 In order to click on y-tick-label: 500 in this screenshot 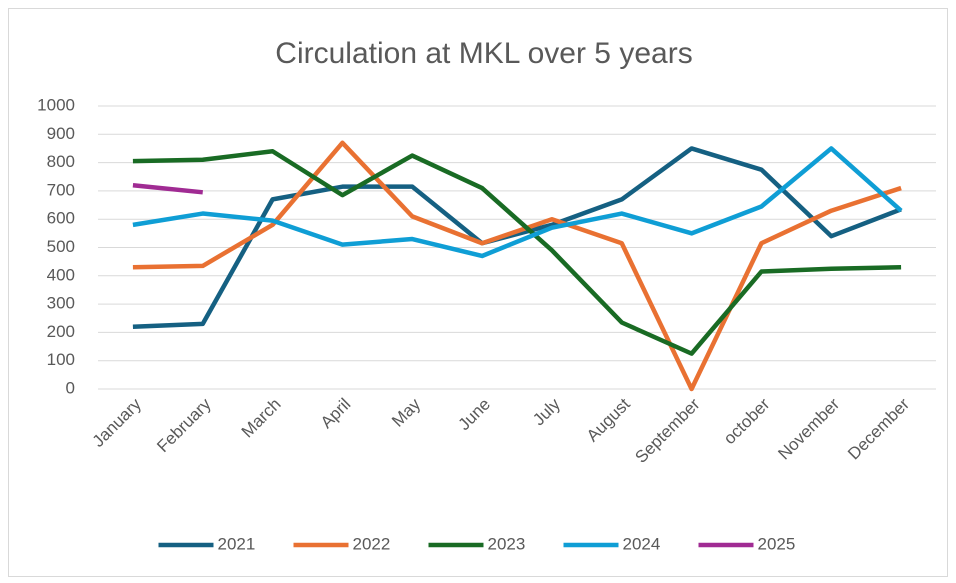, I will do `click(61, 246)`.